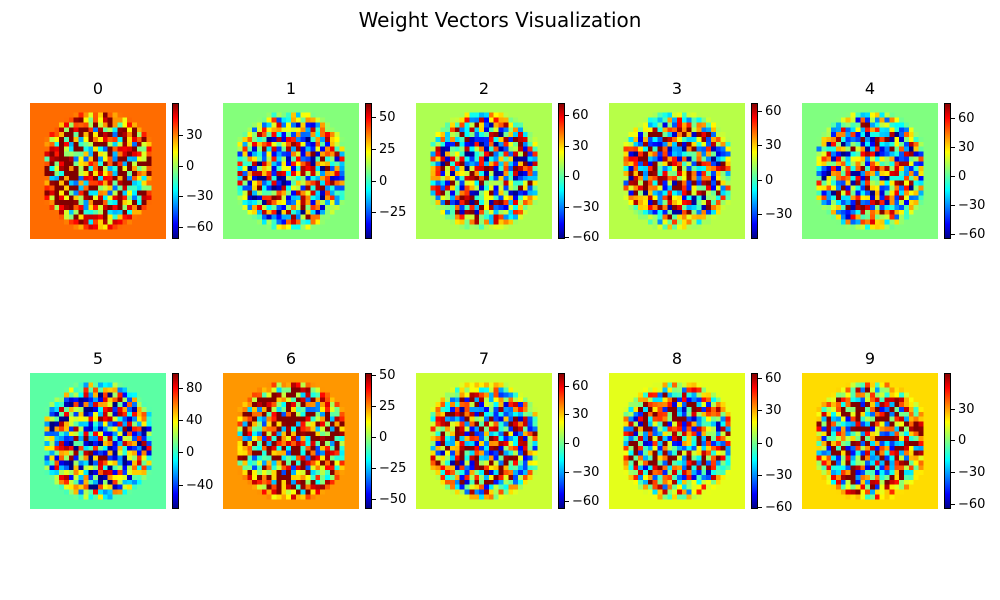  Describe the element at coordinates (484, 88) in the screenshot. I see `panel-title: 2` at that location.